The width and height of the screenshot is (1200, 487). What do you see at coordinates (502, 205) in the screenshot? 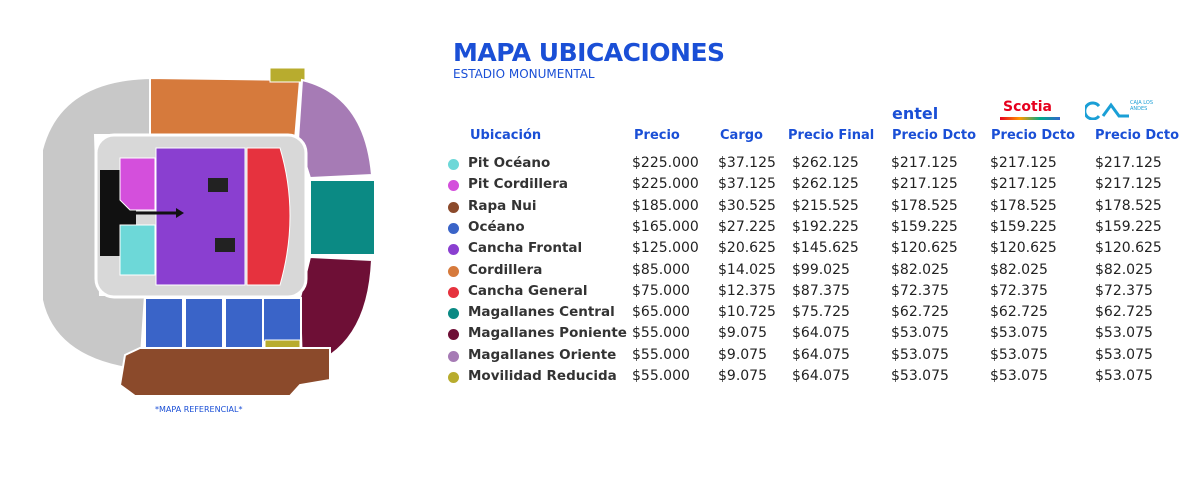
I see `location-name: Rapa Nui` at bounding box center [502, 205].